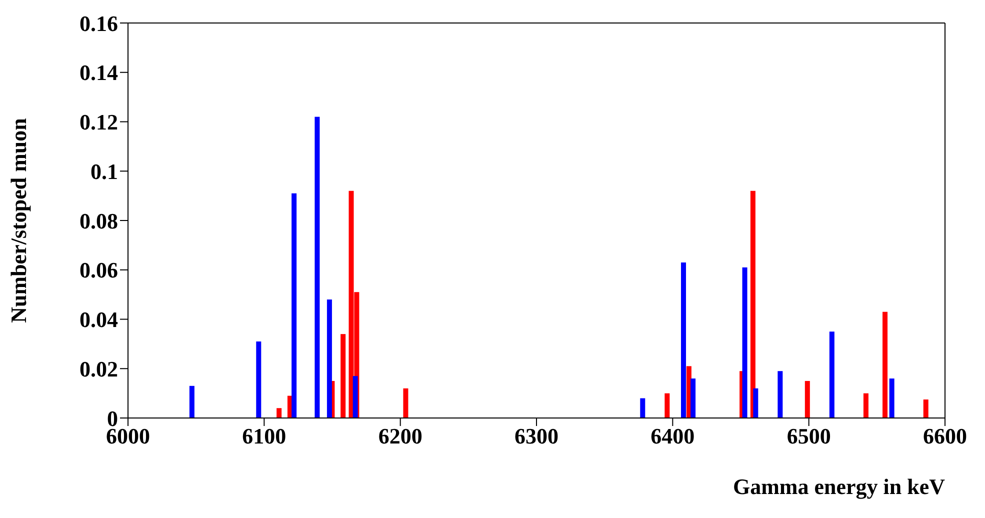  I want to click on y-tick-label: 0.02, so click(99, 369).